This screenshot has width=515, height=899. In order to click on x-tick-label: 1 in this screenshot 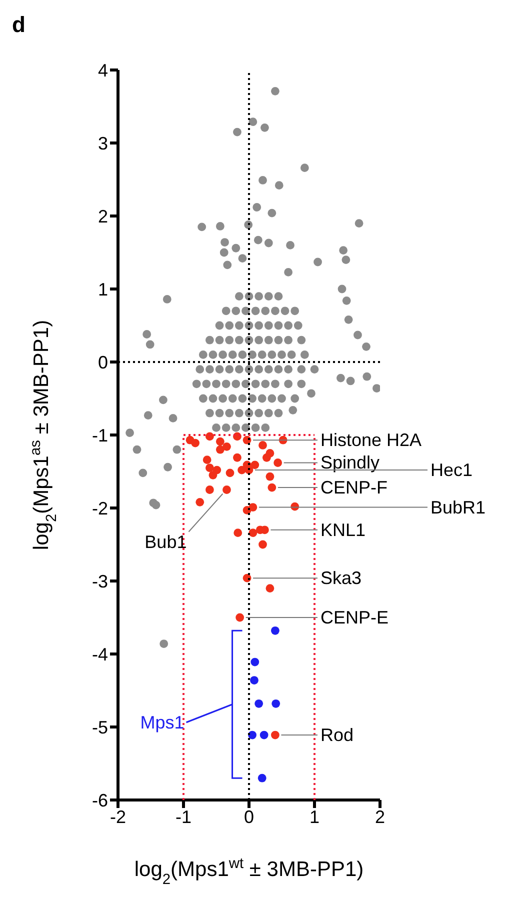, I will do `click(314, 816)`.